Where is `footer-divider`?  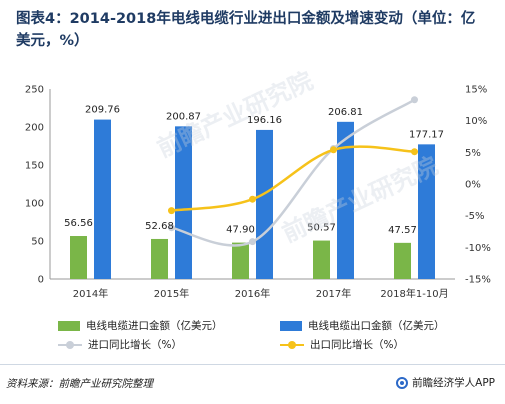 footer-divider is located at coordinates (252, 364).